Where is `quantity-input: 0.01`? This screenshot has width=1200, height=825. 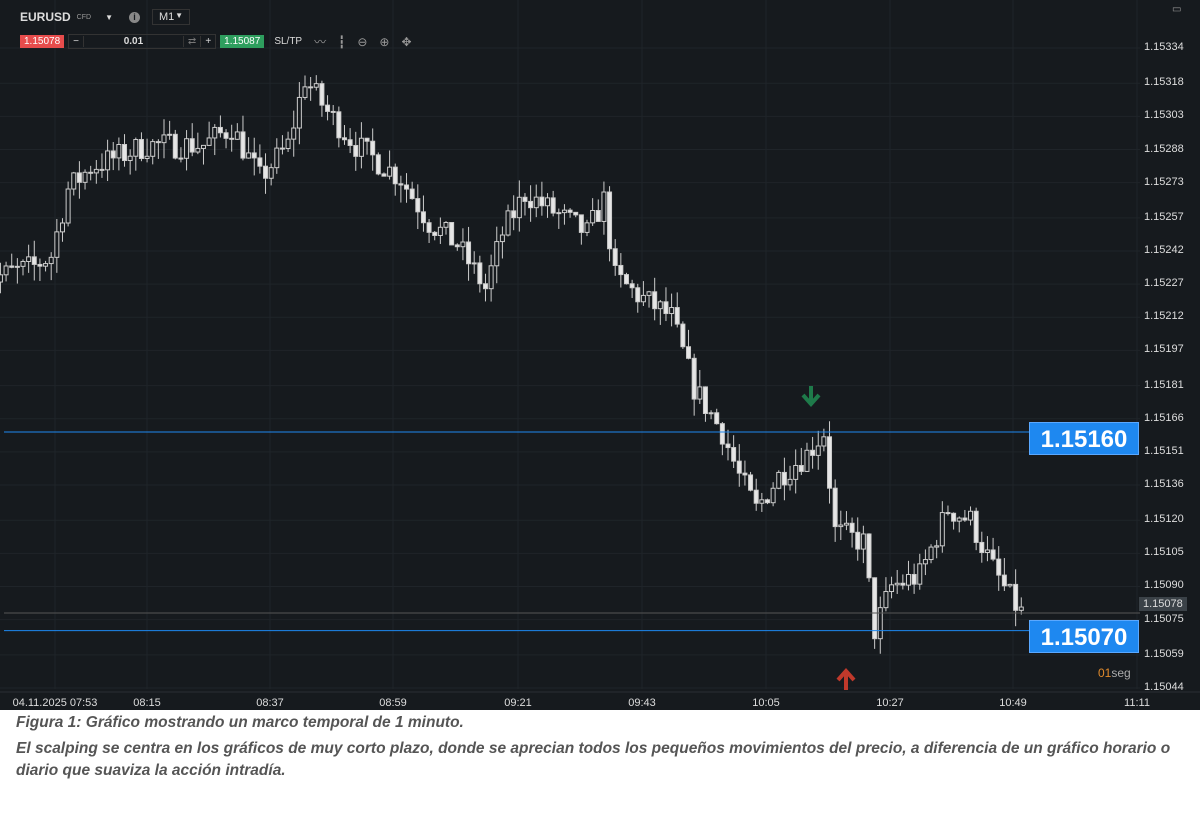
quantity-input: 0.01 is located at coordinates (133, 41).